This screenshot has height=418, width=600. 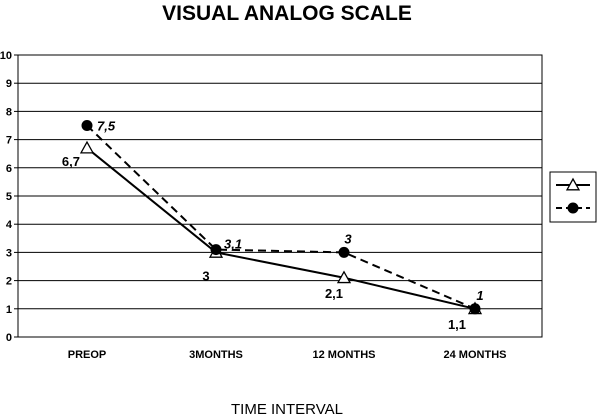 I want to click on series-2-data-label: 3, so click(x=348, y=238).